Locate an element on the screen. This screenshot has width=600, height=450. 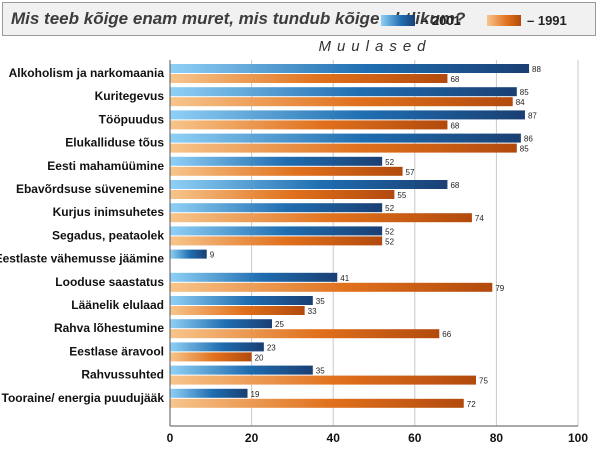
data-label-1991: 20 is located at coordinates (259, 357).